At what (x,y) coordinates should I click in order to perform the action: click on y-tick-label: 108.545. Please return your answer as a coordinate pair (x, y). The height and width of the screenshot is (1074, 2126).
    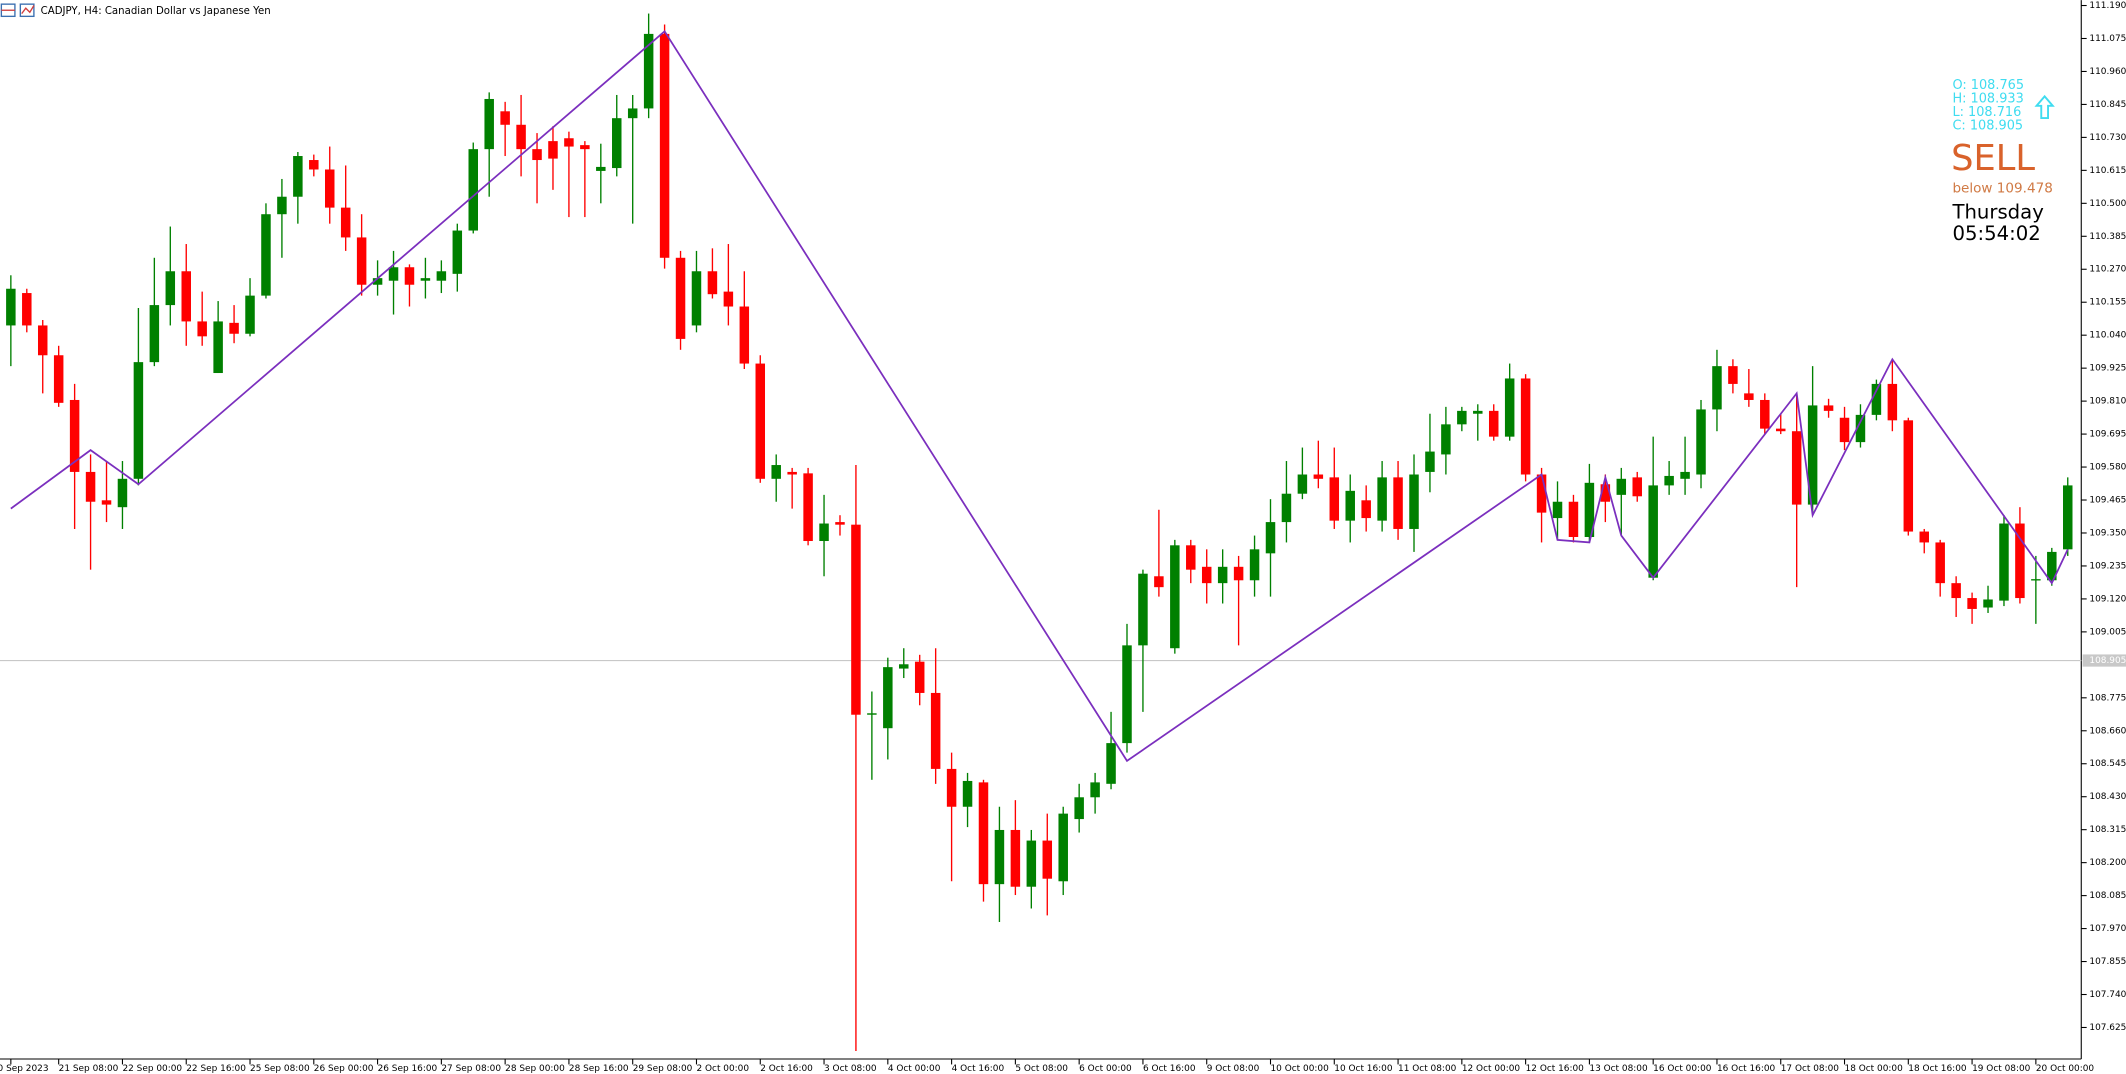
    Looking at the image, I should click on (2107, 764).